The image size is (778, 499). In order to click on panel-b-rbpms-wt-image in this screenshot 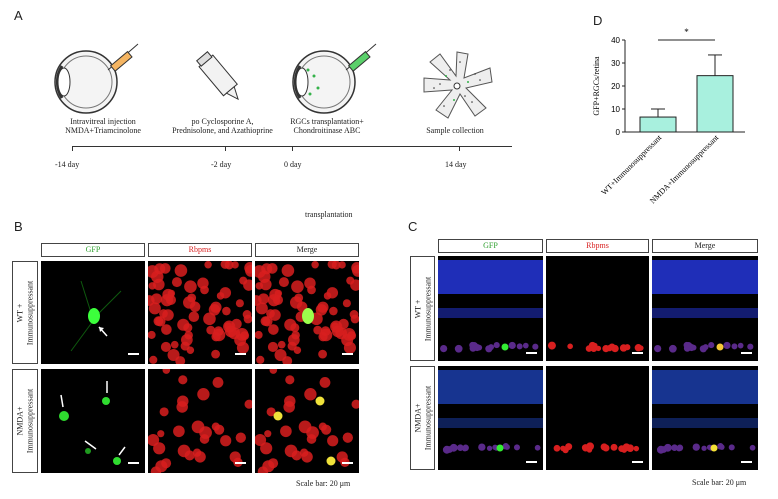, I will do `click(200, 312)`.